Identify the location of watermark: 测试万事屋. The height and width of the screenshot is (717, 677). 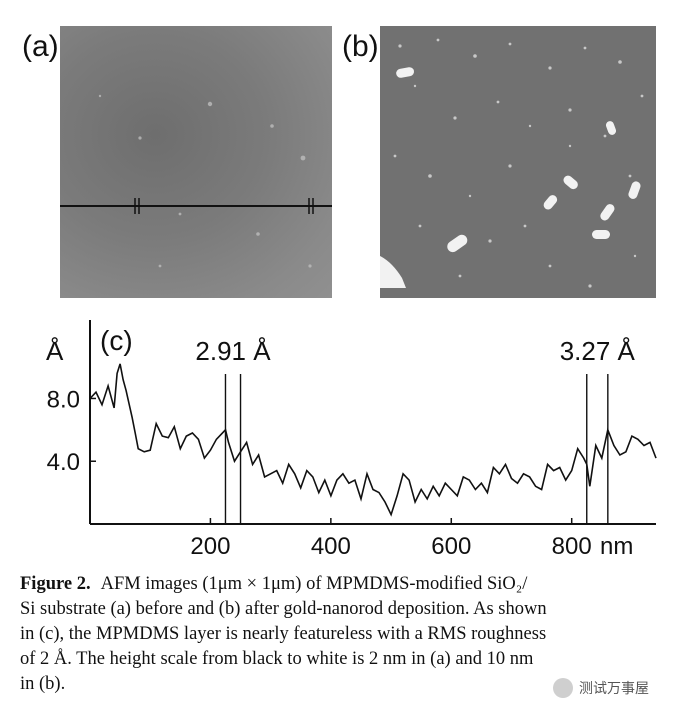
(601, 688).